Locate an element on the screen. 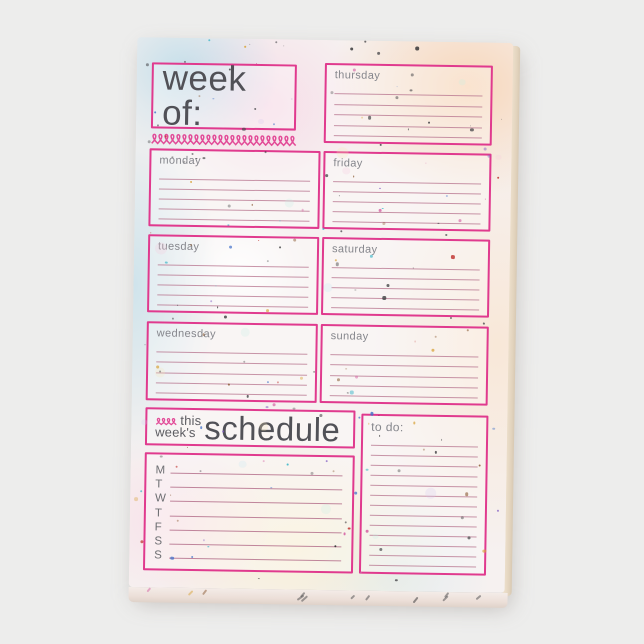  schedule-day-initial: M is located at coordinates (160, 470).